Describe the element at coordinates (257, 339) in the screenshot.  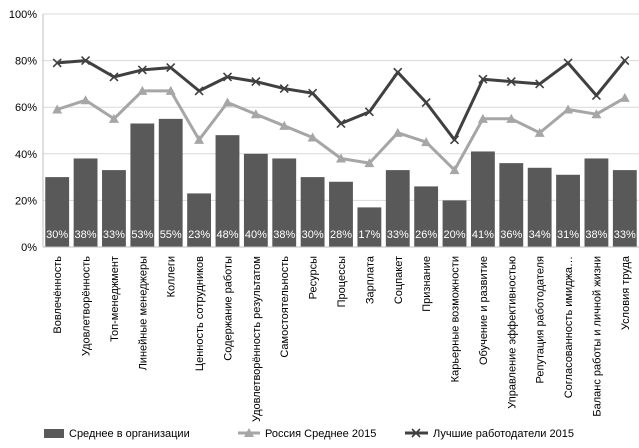
I see `x-tick-label: Удовлетворённость результатом` at that location.